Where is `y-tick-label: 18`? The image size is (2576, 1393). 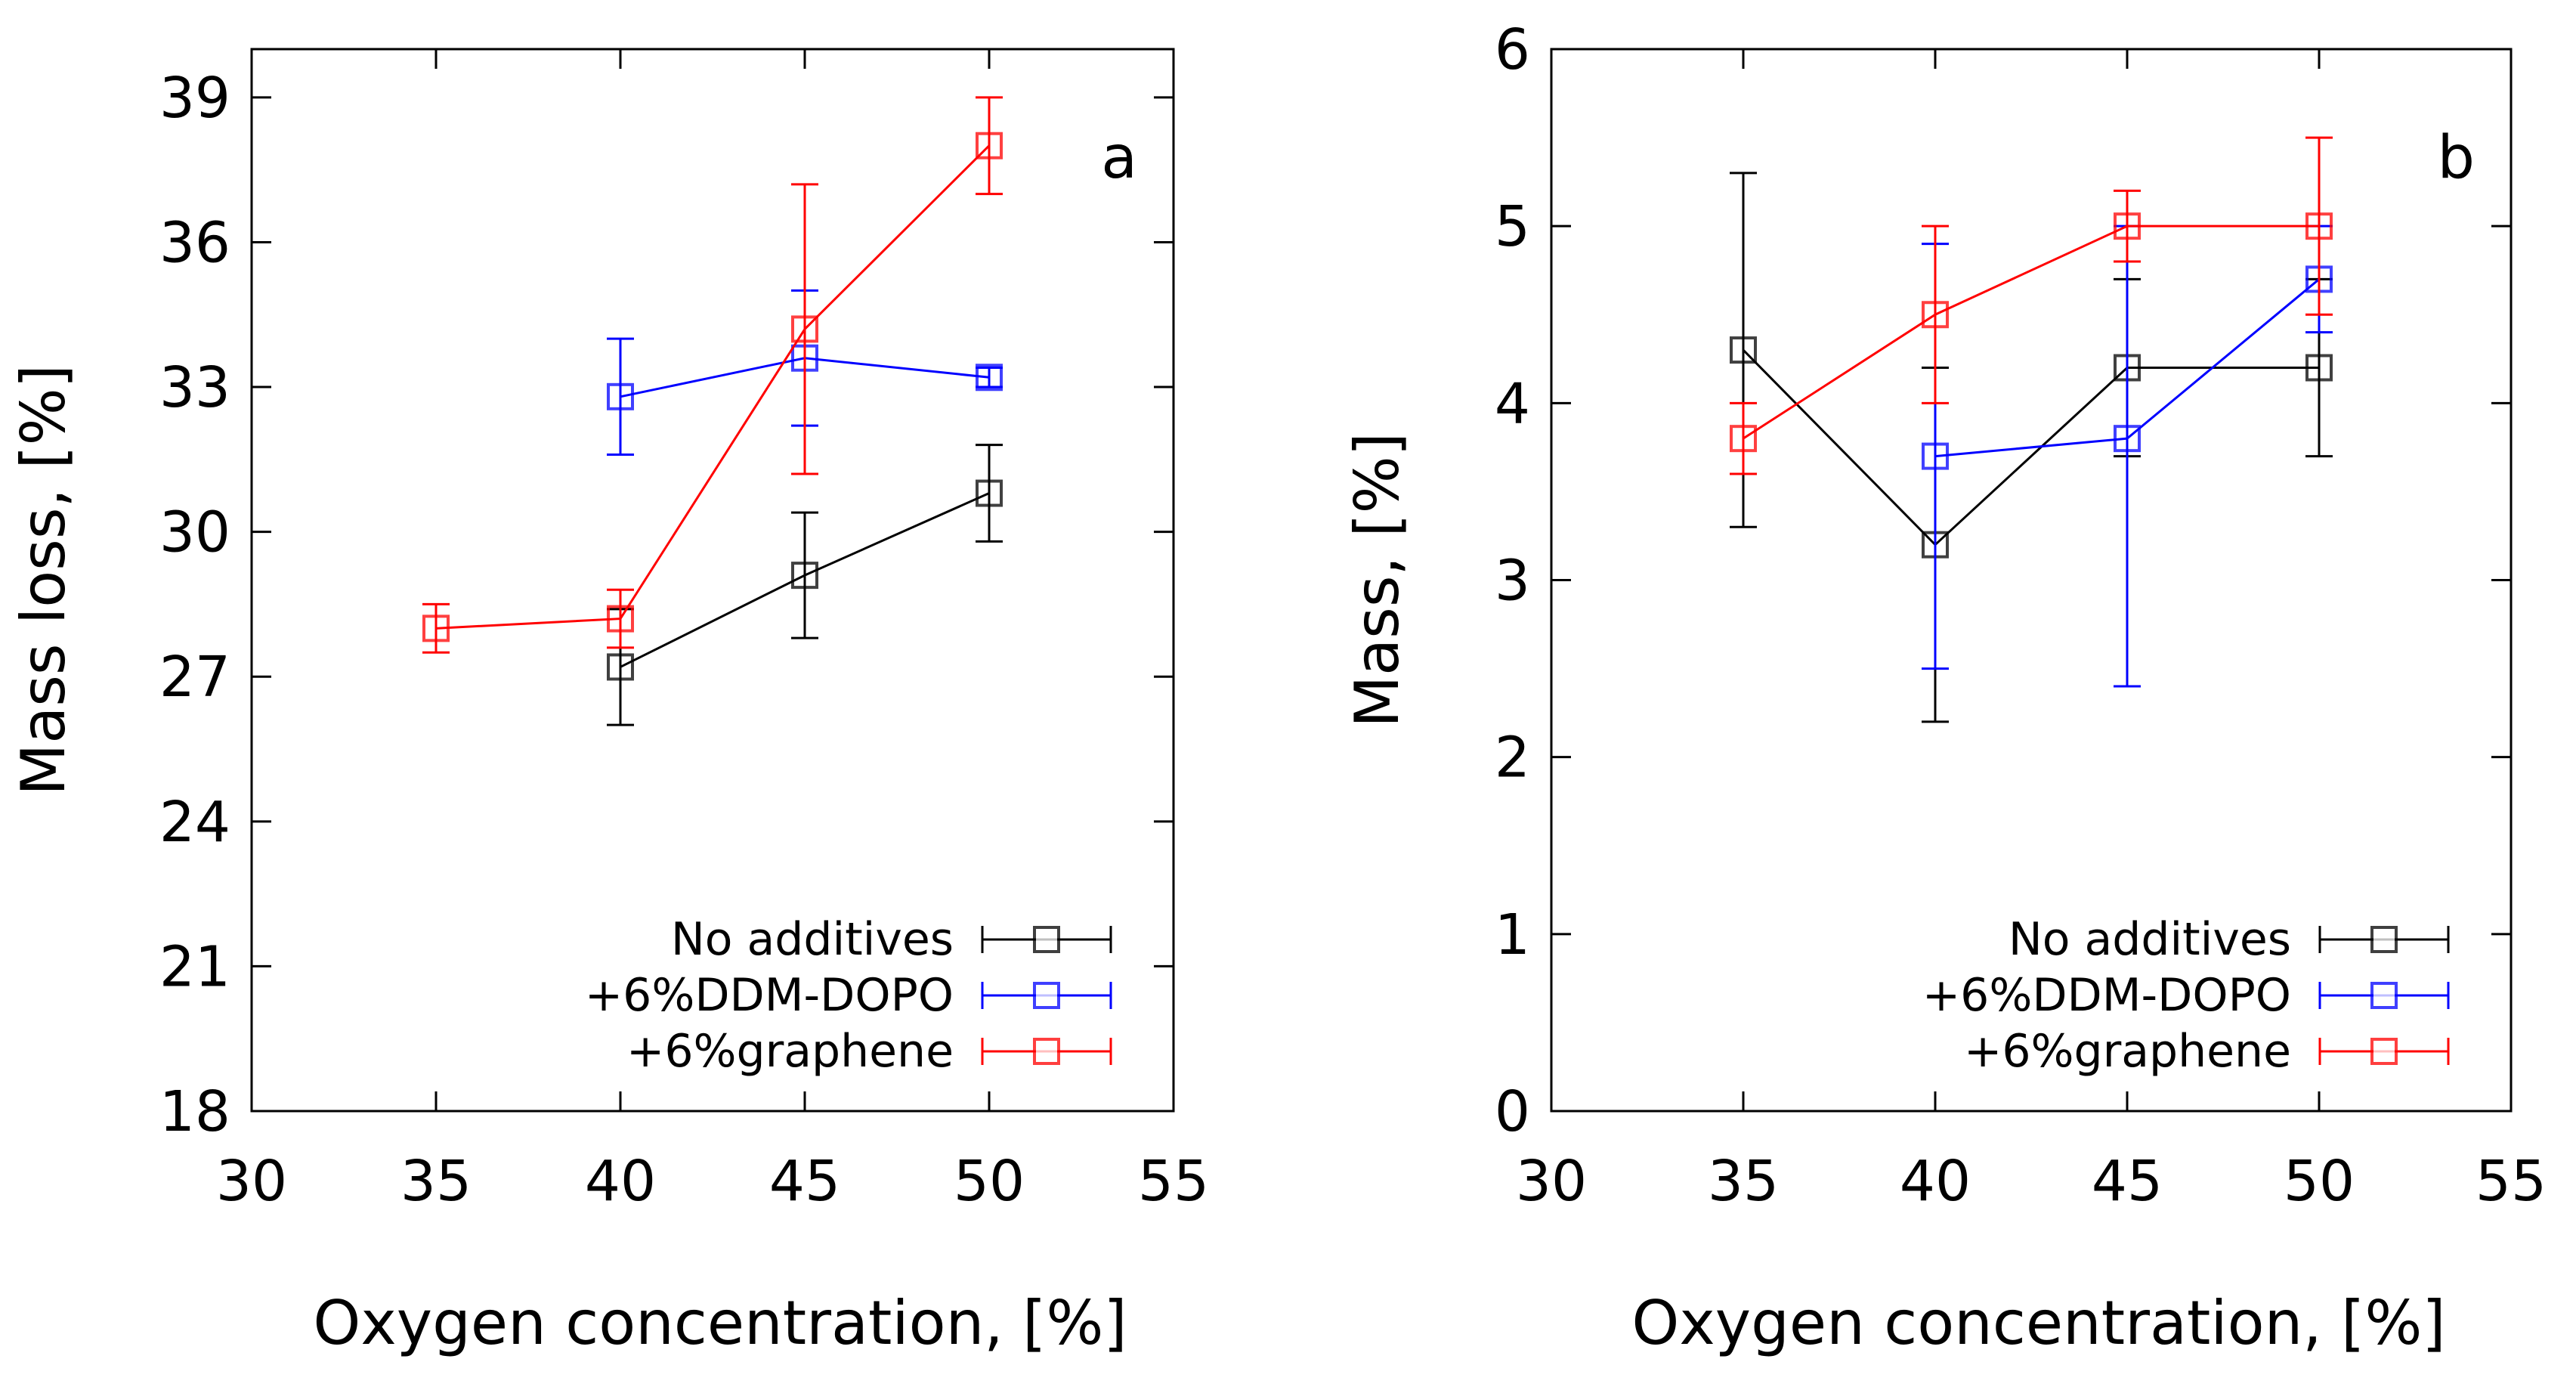
y-tick-label: 18 is located at coordinates (194, 1111).